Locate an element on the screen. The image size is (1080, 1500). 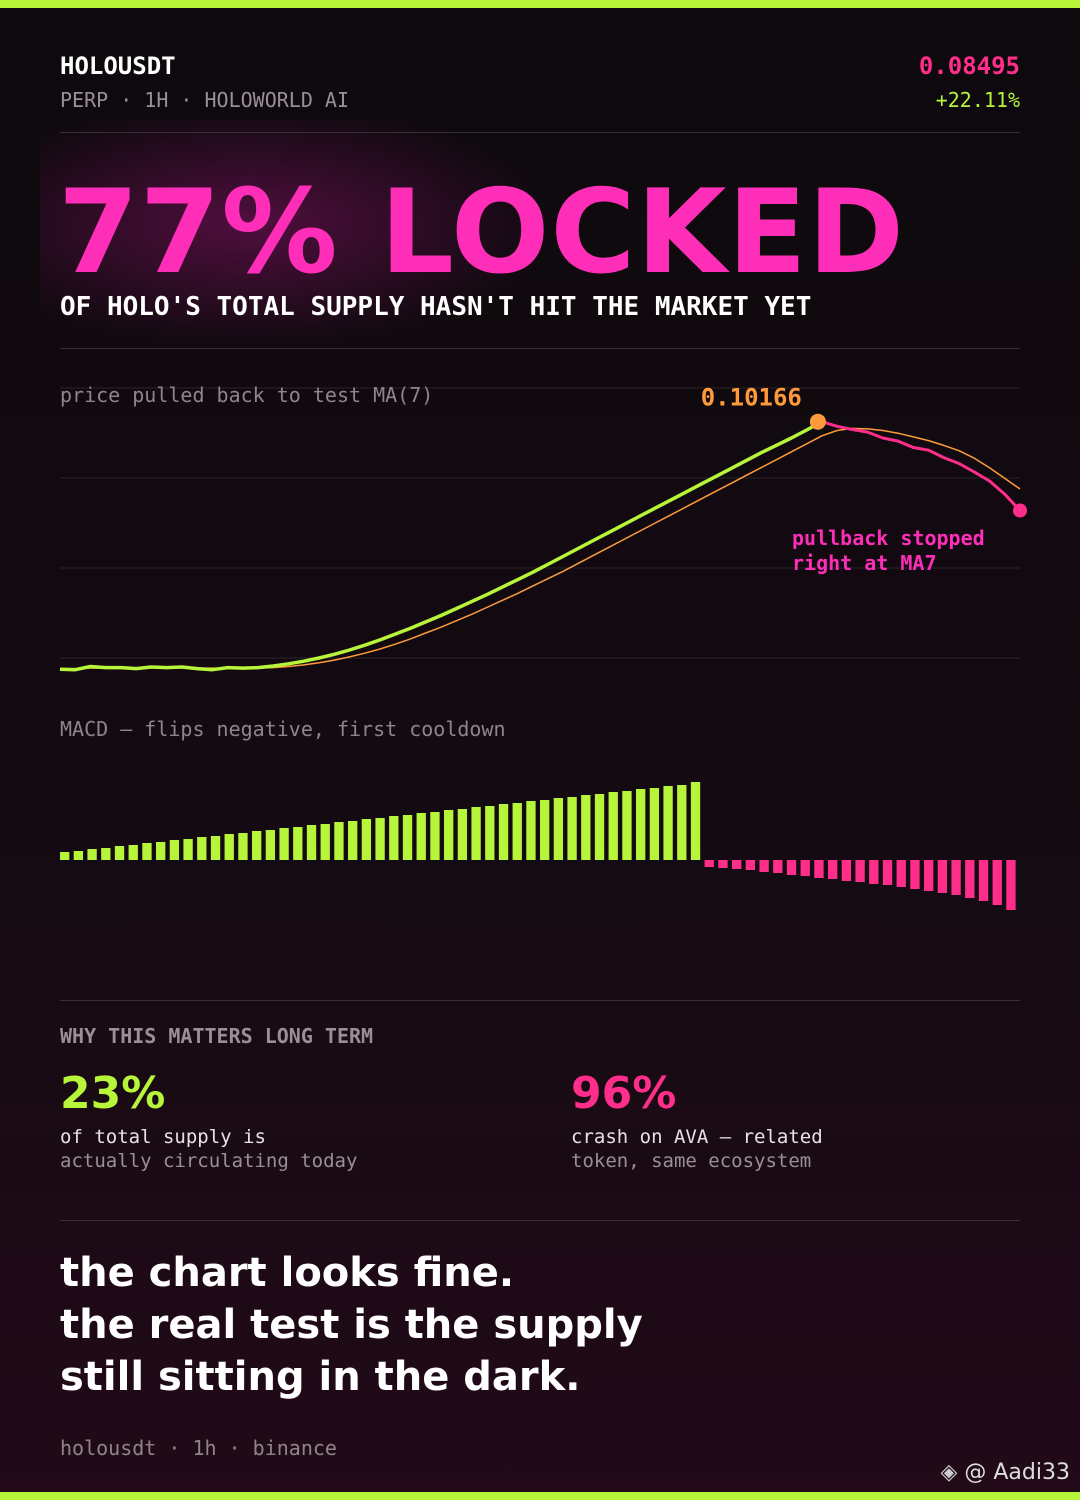
symbol: HOLOUSDT is located at coordinates (118, 66).